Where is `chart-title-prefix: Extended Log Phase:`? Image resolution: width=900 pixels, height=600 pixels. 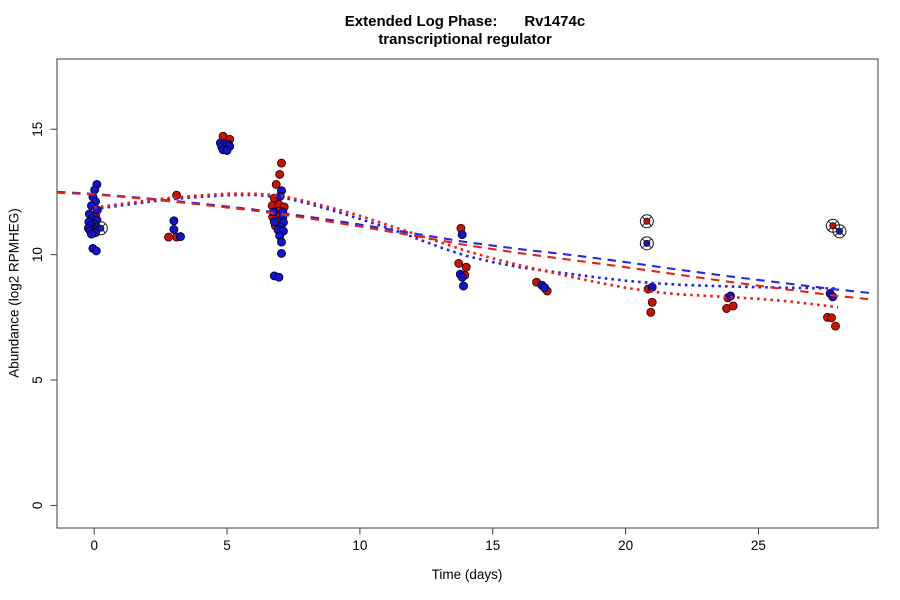 chart-title-prefix: Extended Log Phase: is located at coordinates (421, 21).